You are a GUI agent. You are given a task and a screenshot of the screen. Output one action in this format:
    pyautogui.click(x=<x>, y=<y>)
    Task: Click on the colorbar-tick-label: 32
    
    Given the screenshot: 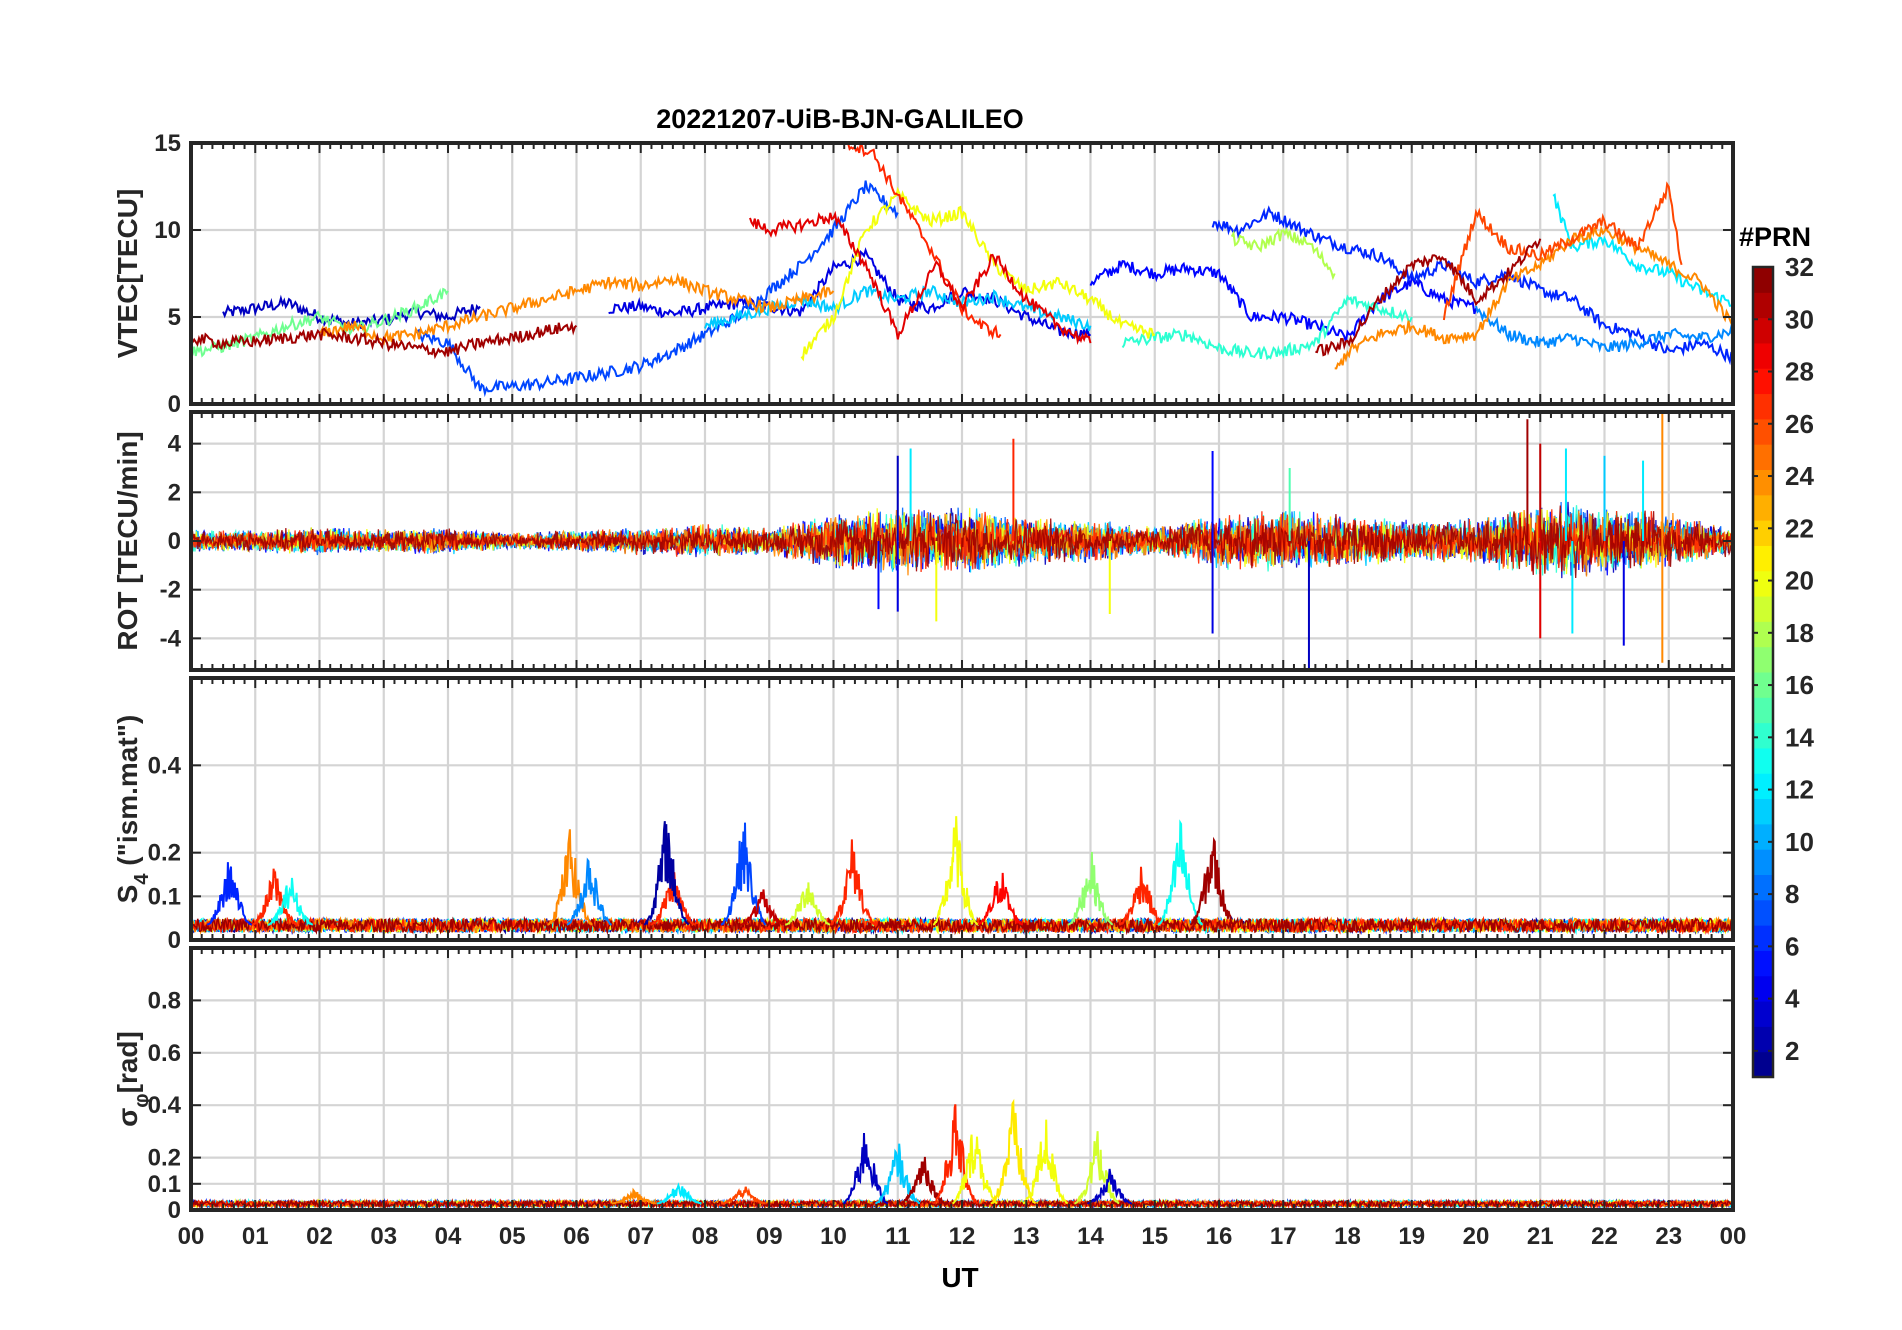 What is the action you would take?
    pyautogui.click(x=1799, y=267)
    